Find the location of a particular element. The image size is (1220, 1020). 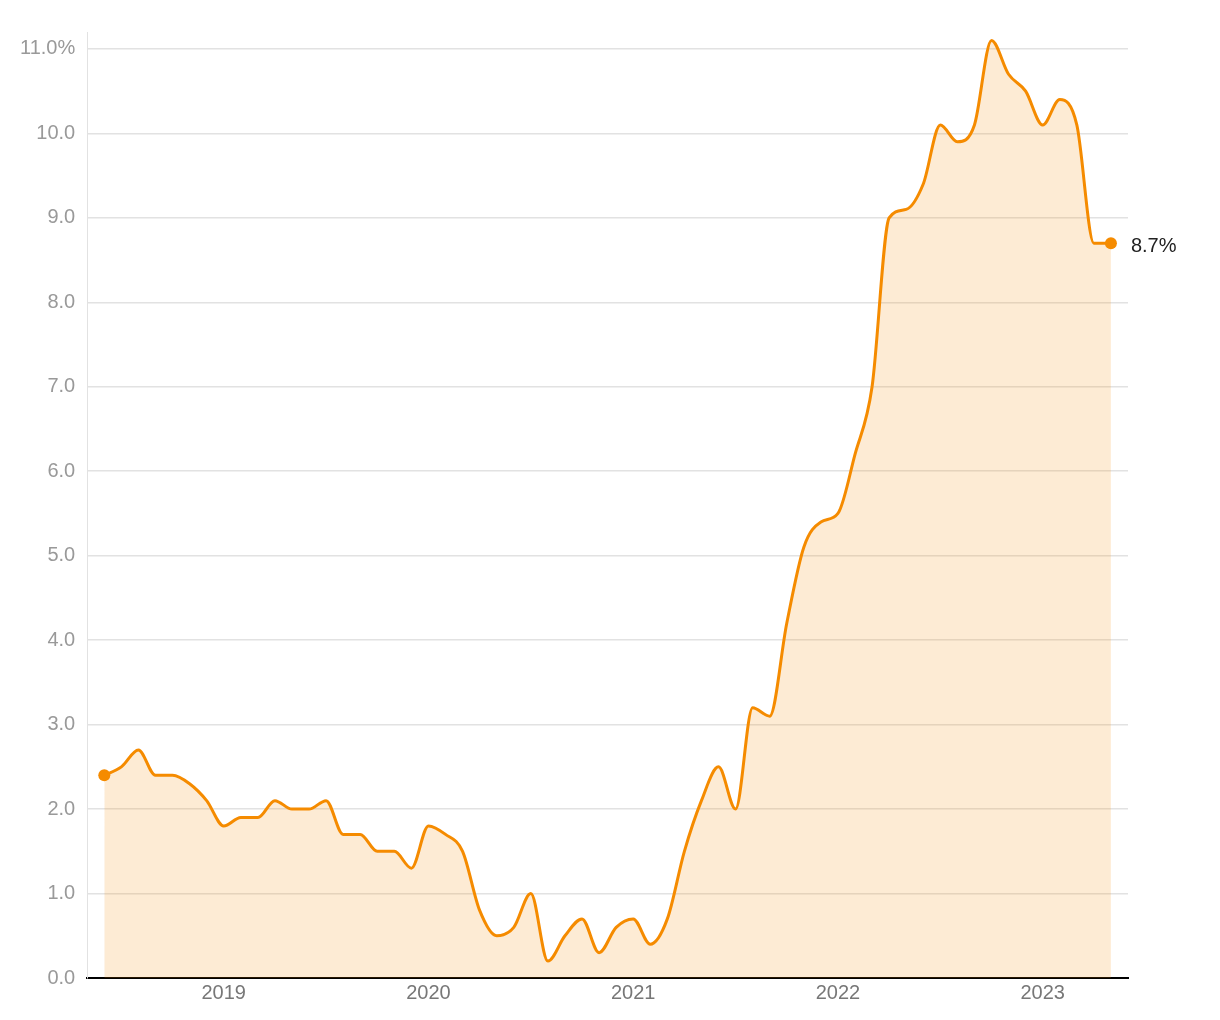

y-tick-label: 1.0 is located at coordinates (61, 892).